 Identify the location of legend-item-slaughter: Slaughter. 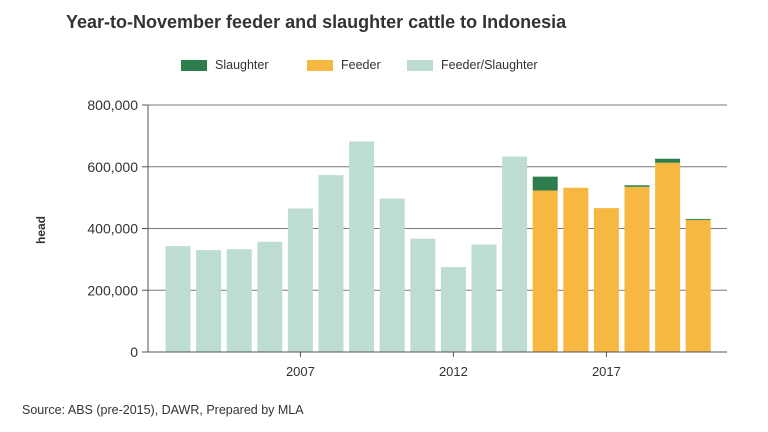
(225, 65).